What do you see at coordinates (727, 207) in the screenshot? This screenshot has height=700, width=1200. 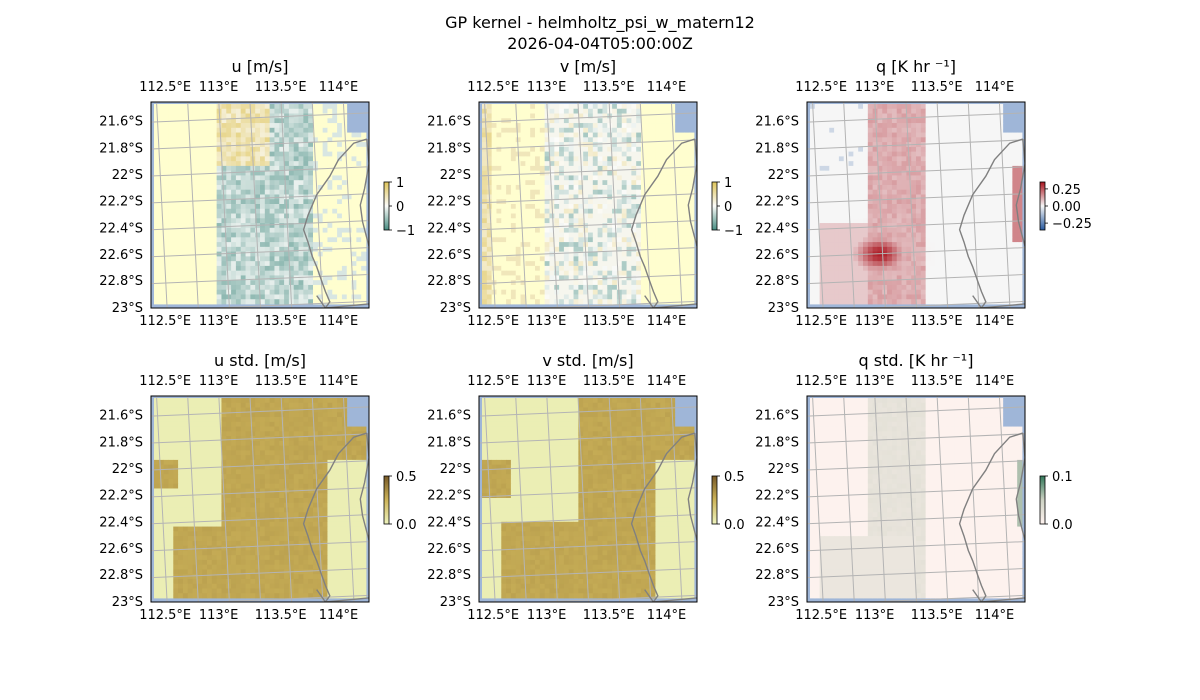 I see `colorbar: 10−1` at bounding box center [727, 207].